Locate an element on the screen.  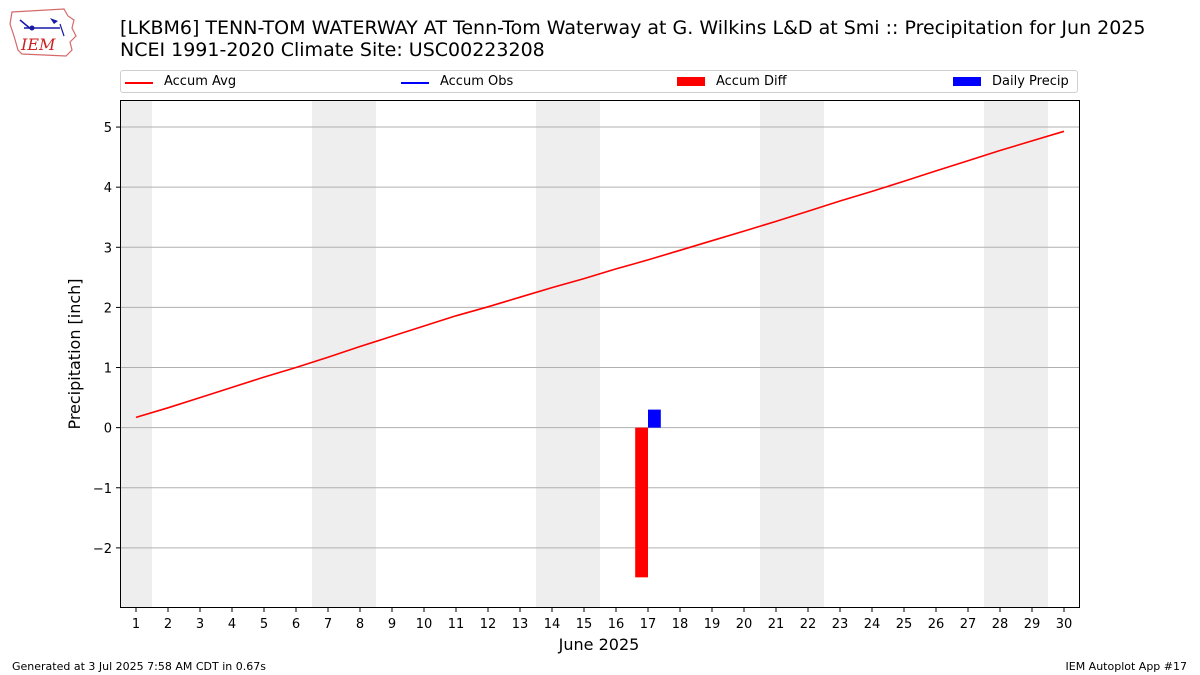
x-tick-label: 11 is located at coordinates (456, 624).